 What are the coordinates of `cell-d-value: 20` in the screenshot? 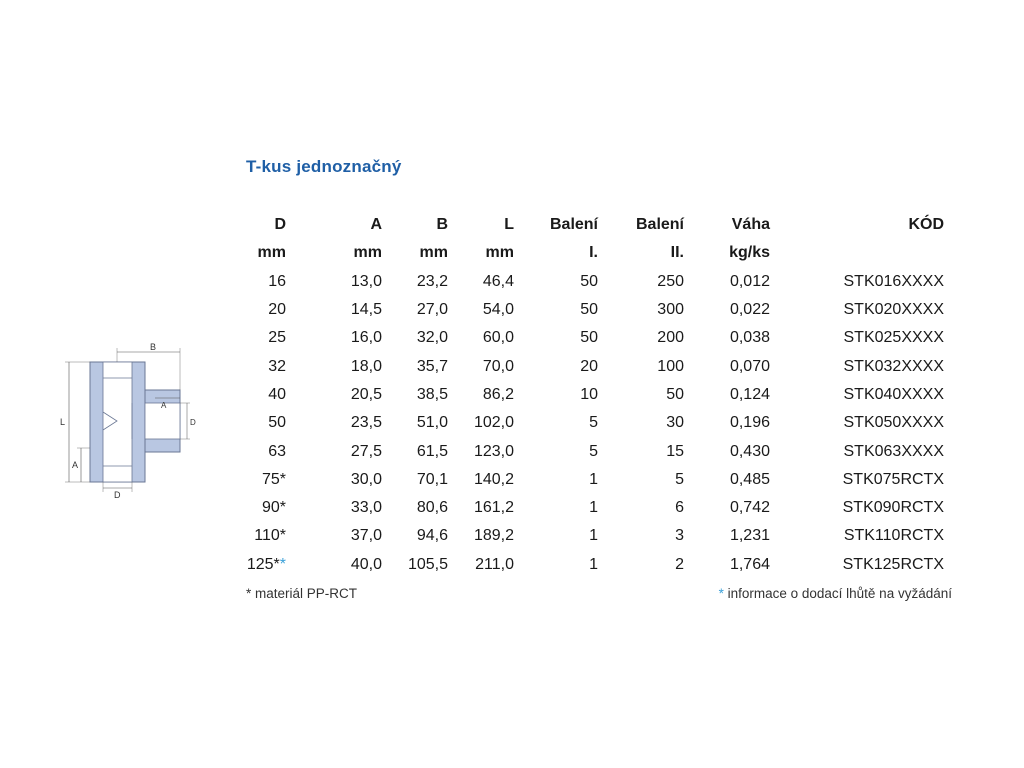 It's located at (277, 310).